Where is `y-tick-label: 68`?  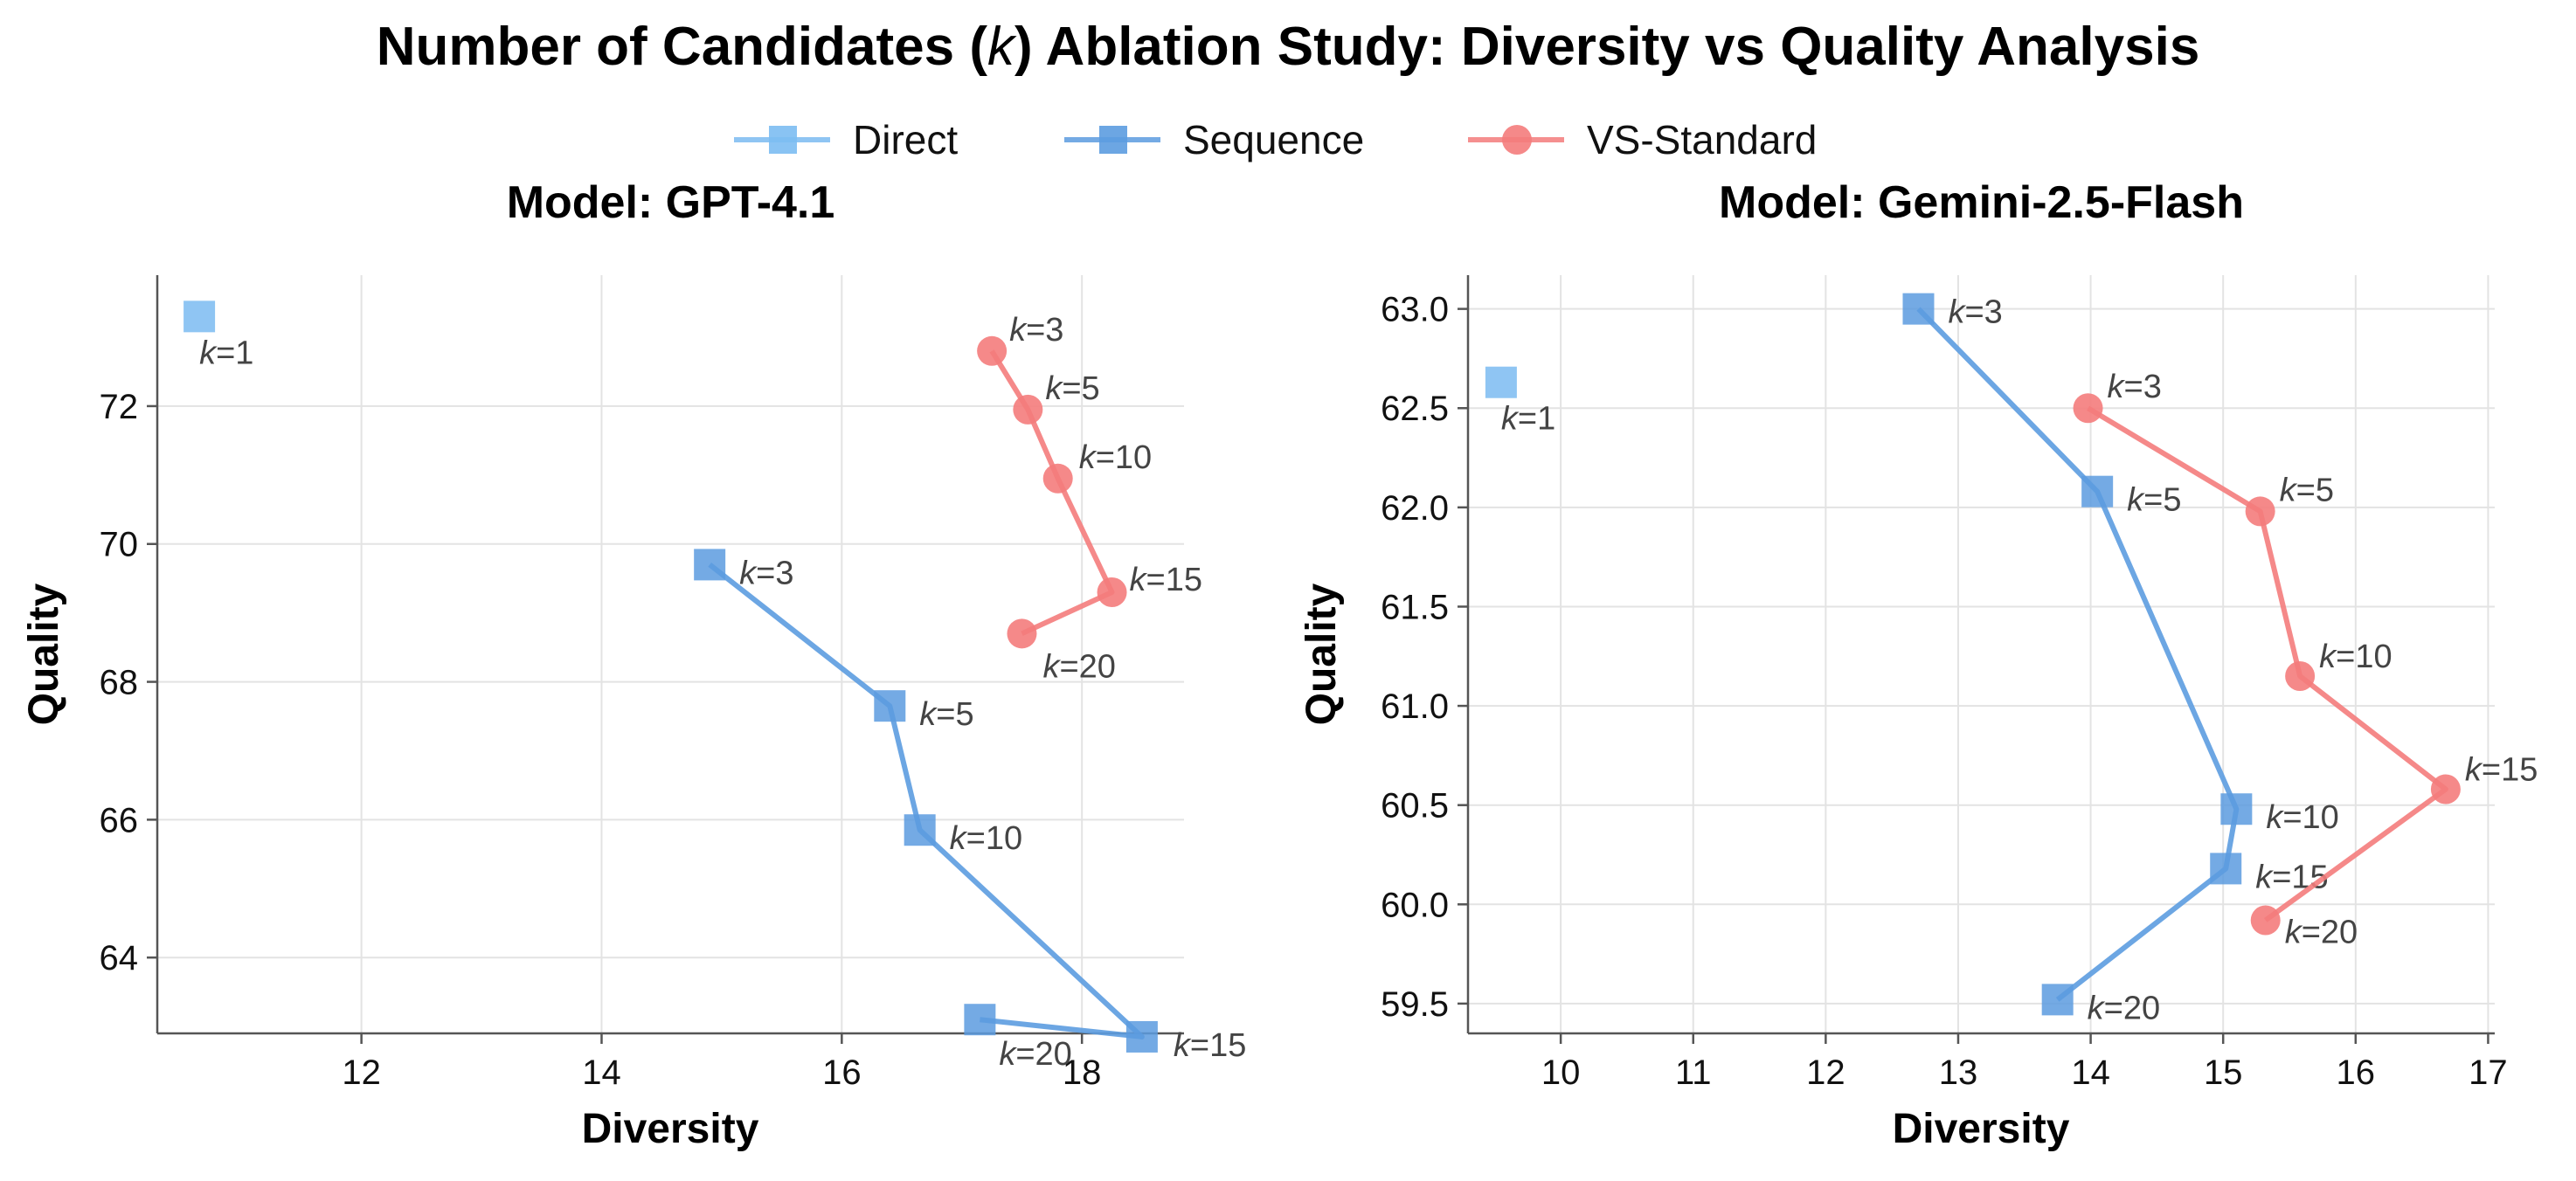 y-tick-label: 68 is located at coordinates (119, 683).